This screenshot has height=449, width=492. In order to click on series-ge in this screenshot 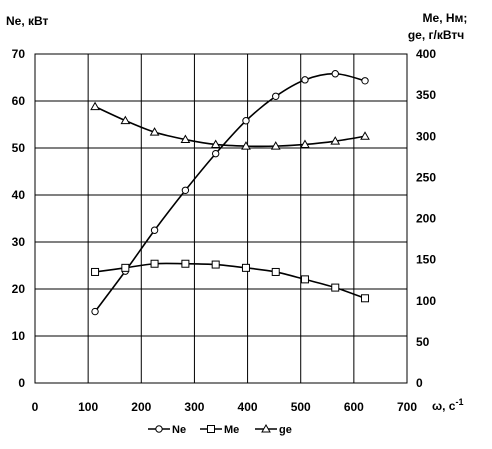, I will do `click(230, 125)`.